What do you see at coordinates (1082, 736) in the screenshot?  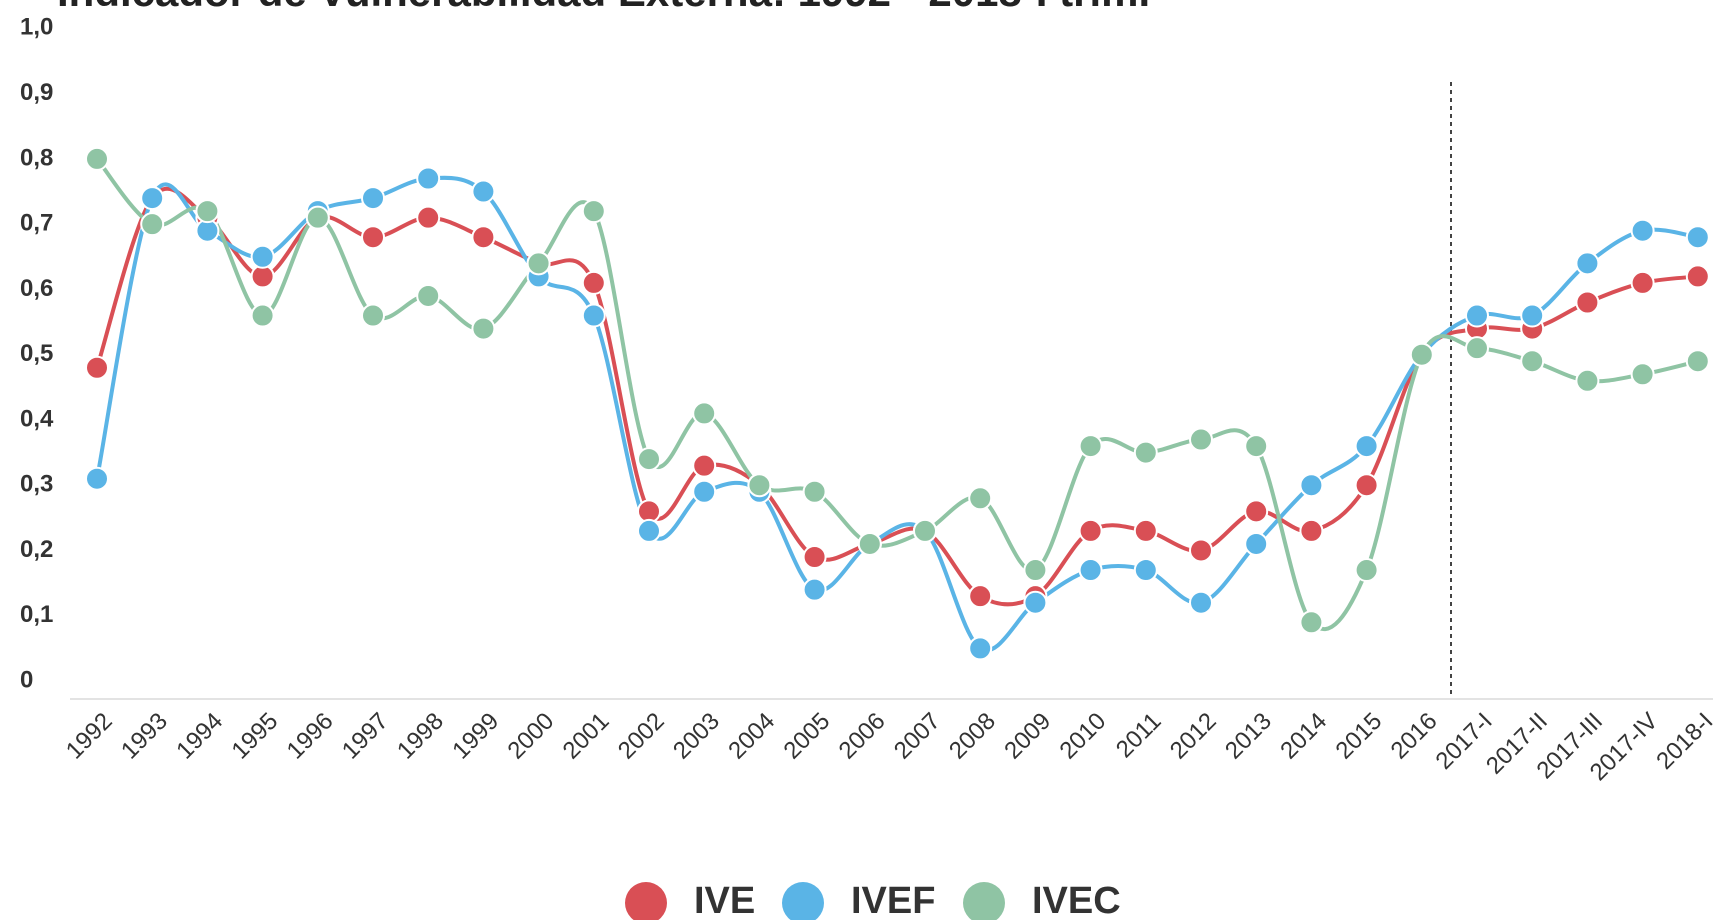 I see `x-tick-label: 2010` at bounding box center [1082, 736].